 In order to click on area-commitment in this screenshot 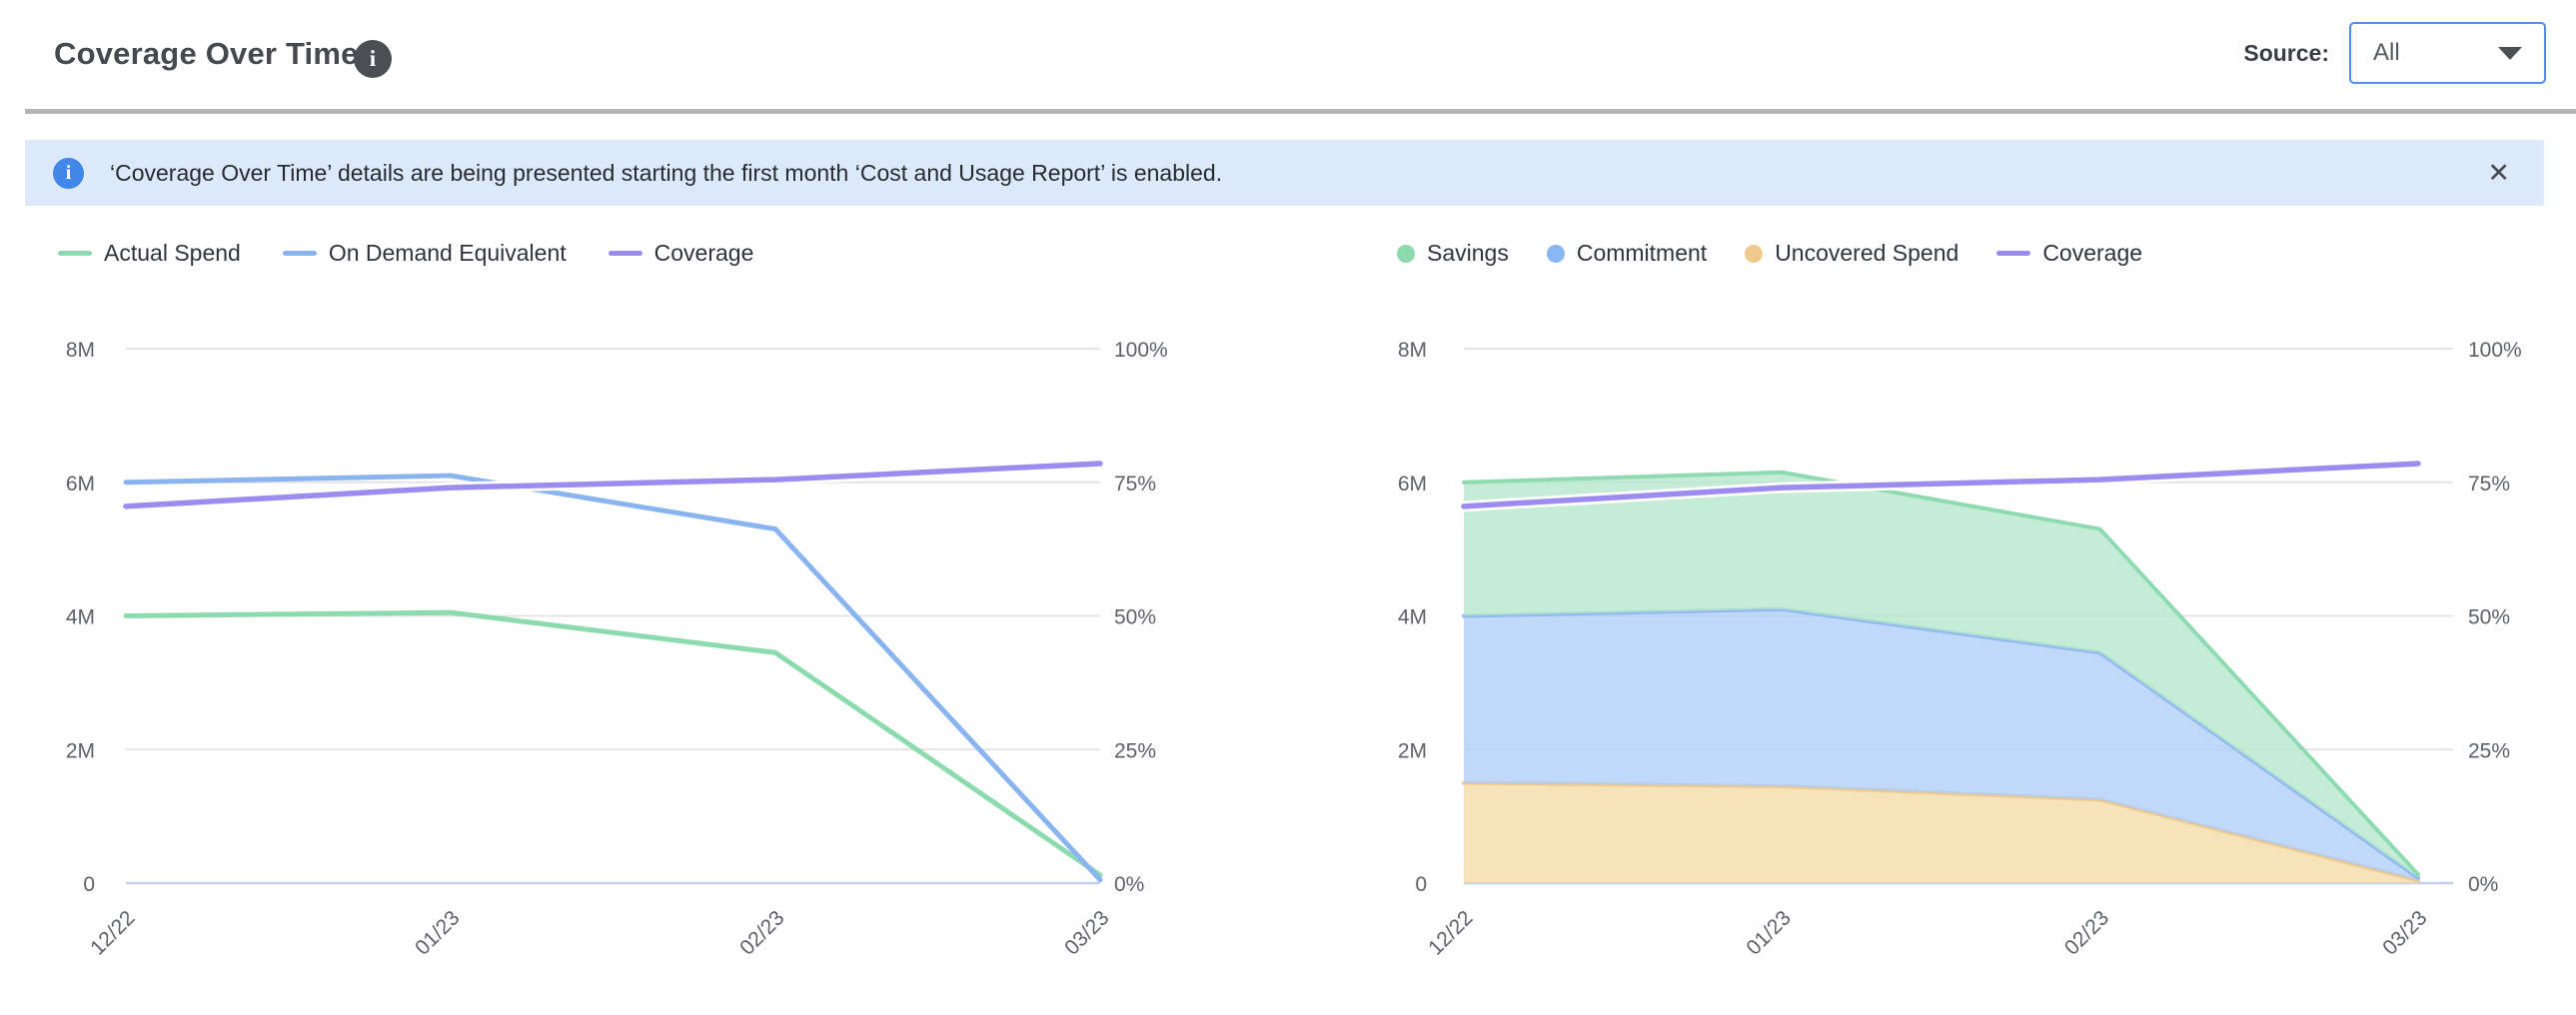, I will do `click(1941, 744)`.